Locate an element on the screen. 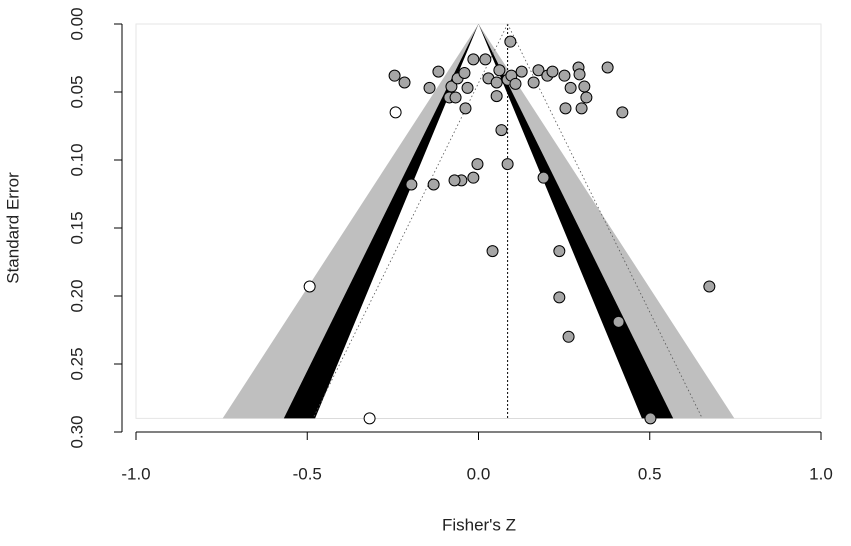  x-tick-label: -1.0 is located at coordinates (135, 473).